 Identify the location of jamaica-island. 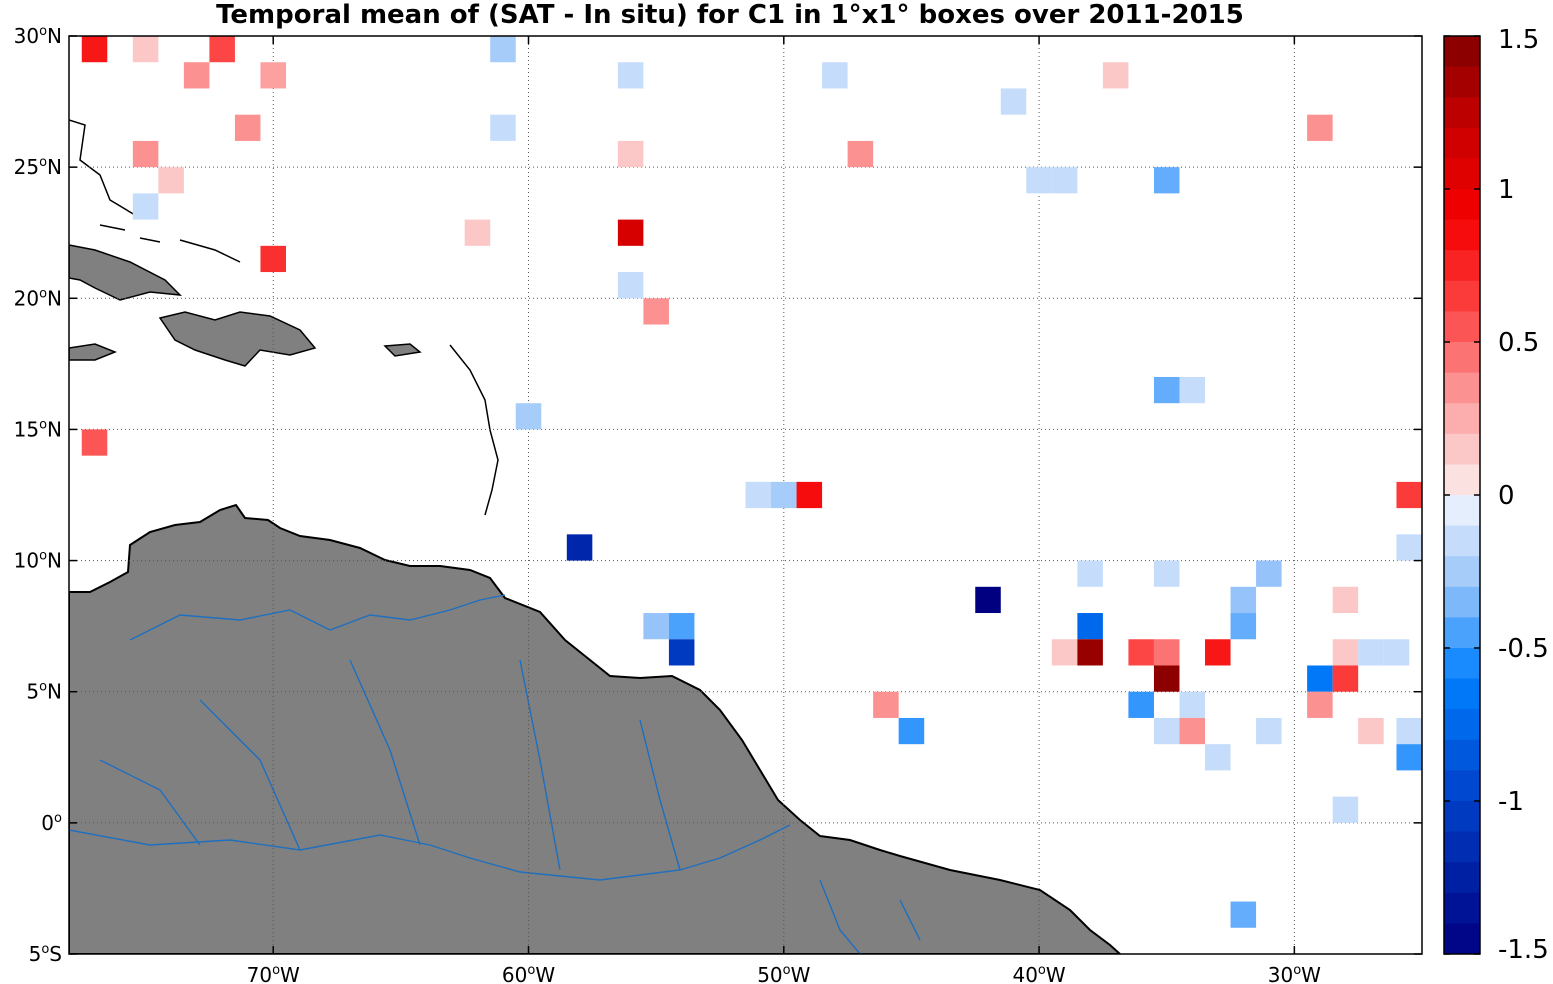
(93, 352).